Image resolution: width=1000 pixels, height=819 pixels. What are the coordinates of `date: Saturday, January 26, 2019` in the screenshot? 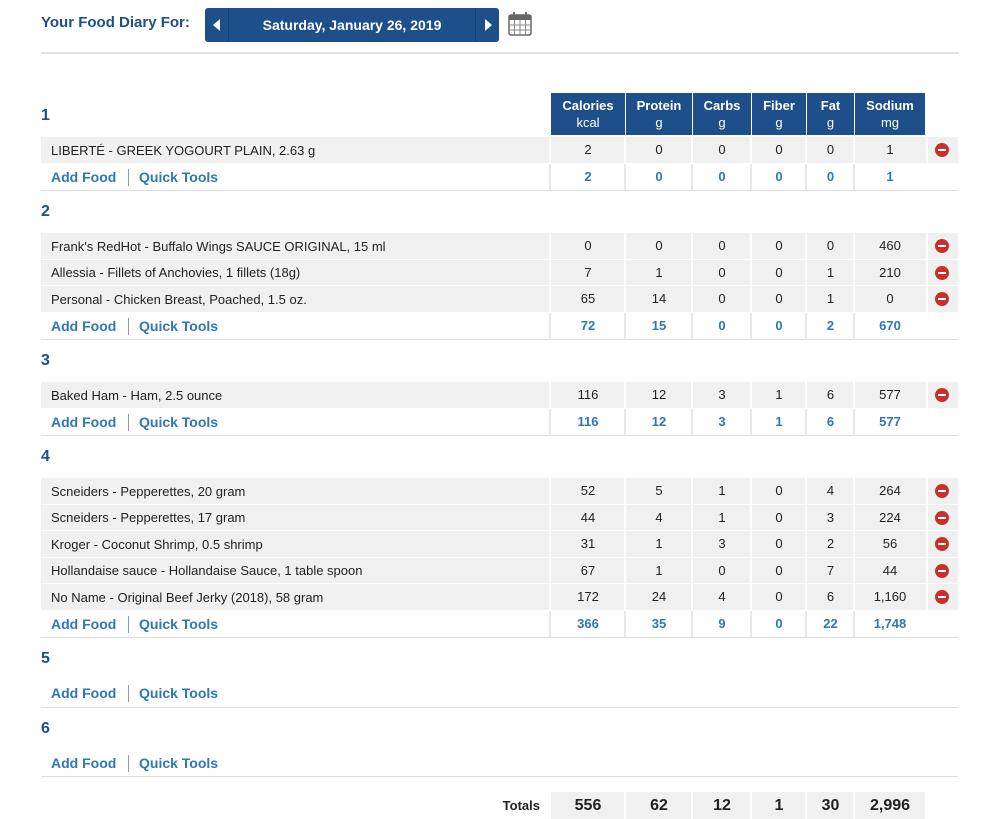 It's located at (352, 25).